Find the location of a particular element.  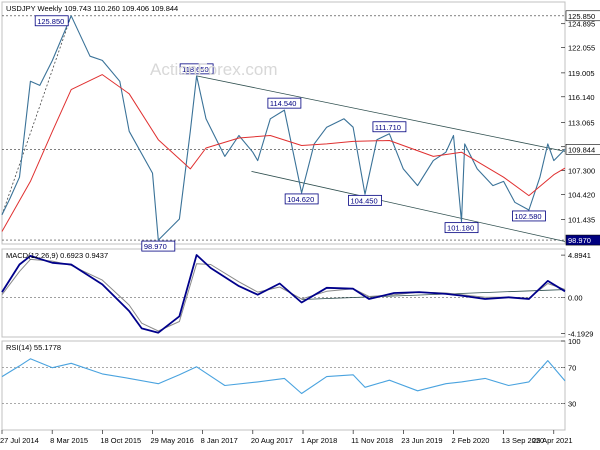

annotation-label: 104.450 is located at coordinates (364, 200).